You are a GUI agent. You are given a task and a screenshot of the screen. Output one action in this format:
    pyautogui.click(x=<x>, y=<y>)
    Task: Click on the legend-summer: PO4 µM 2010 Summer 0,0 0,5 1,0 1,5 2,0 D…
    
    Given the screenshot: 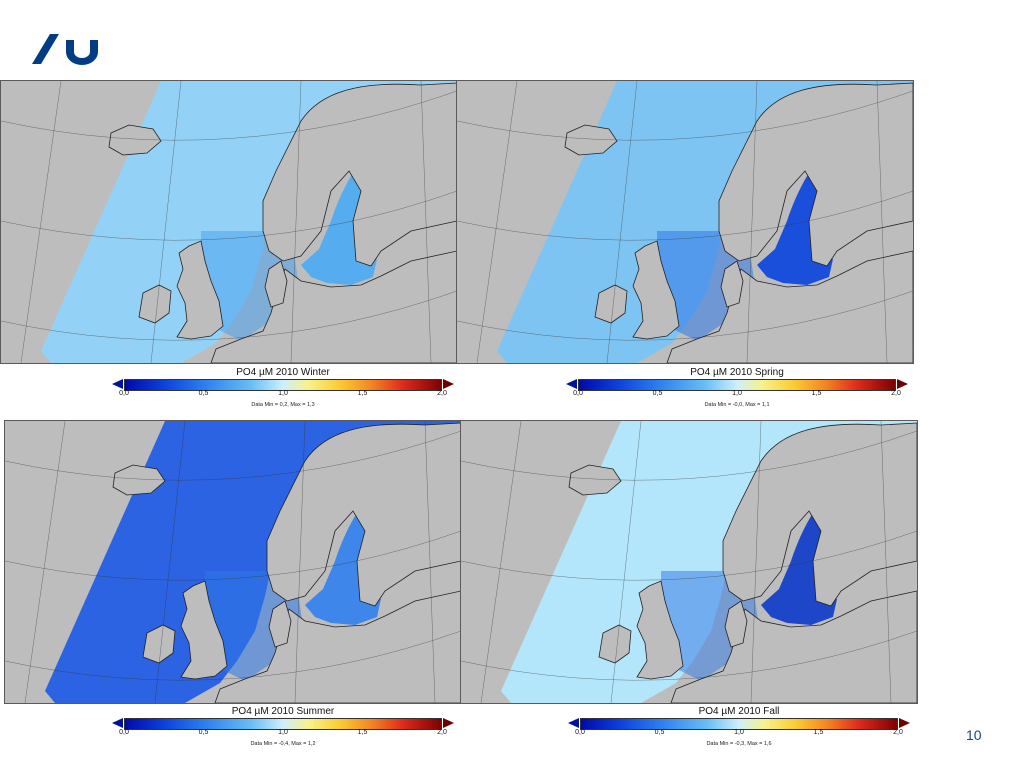 What is the action you would take?
    pyautogui.click(x=283, y=728)
    